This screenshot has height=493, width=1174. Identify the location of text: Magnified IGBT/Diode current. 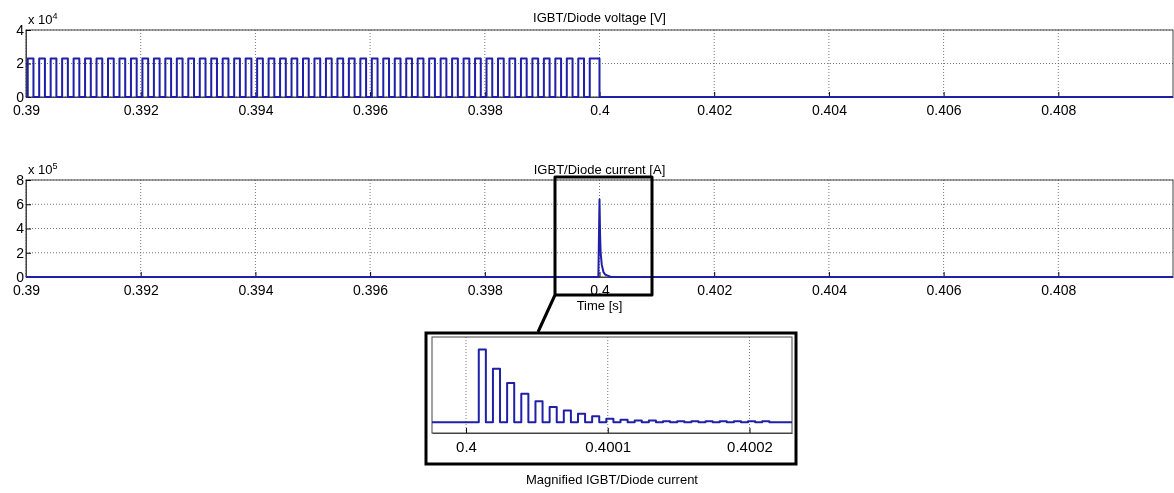
(612, 479).